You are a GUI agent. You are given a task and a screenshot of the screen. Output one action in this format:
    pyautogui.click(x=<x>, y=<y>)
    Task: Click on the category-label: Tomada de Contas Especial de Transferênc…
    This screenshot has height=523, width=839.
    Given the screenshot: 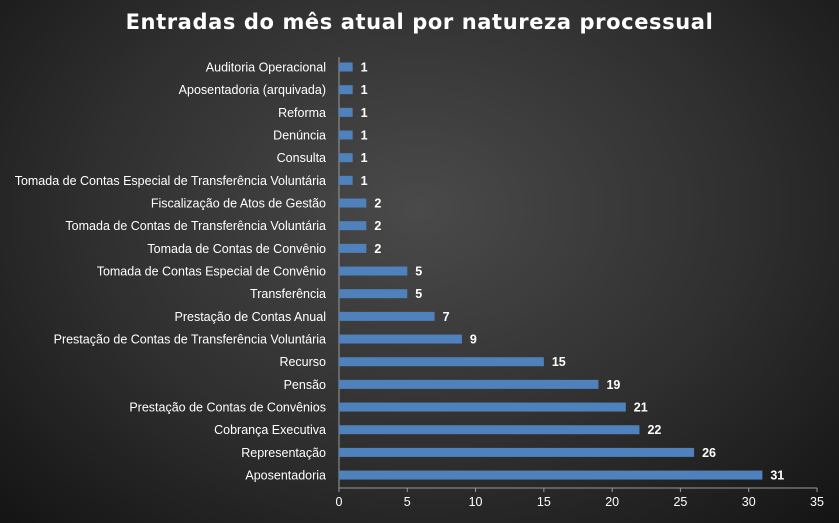 What is the action you would take?
    pyautogui.click(x=170, y=181)
    